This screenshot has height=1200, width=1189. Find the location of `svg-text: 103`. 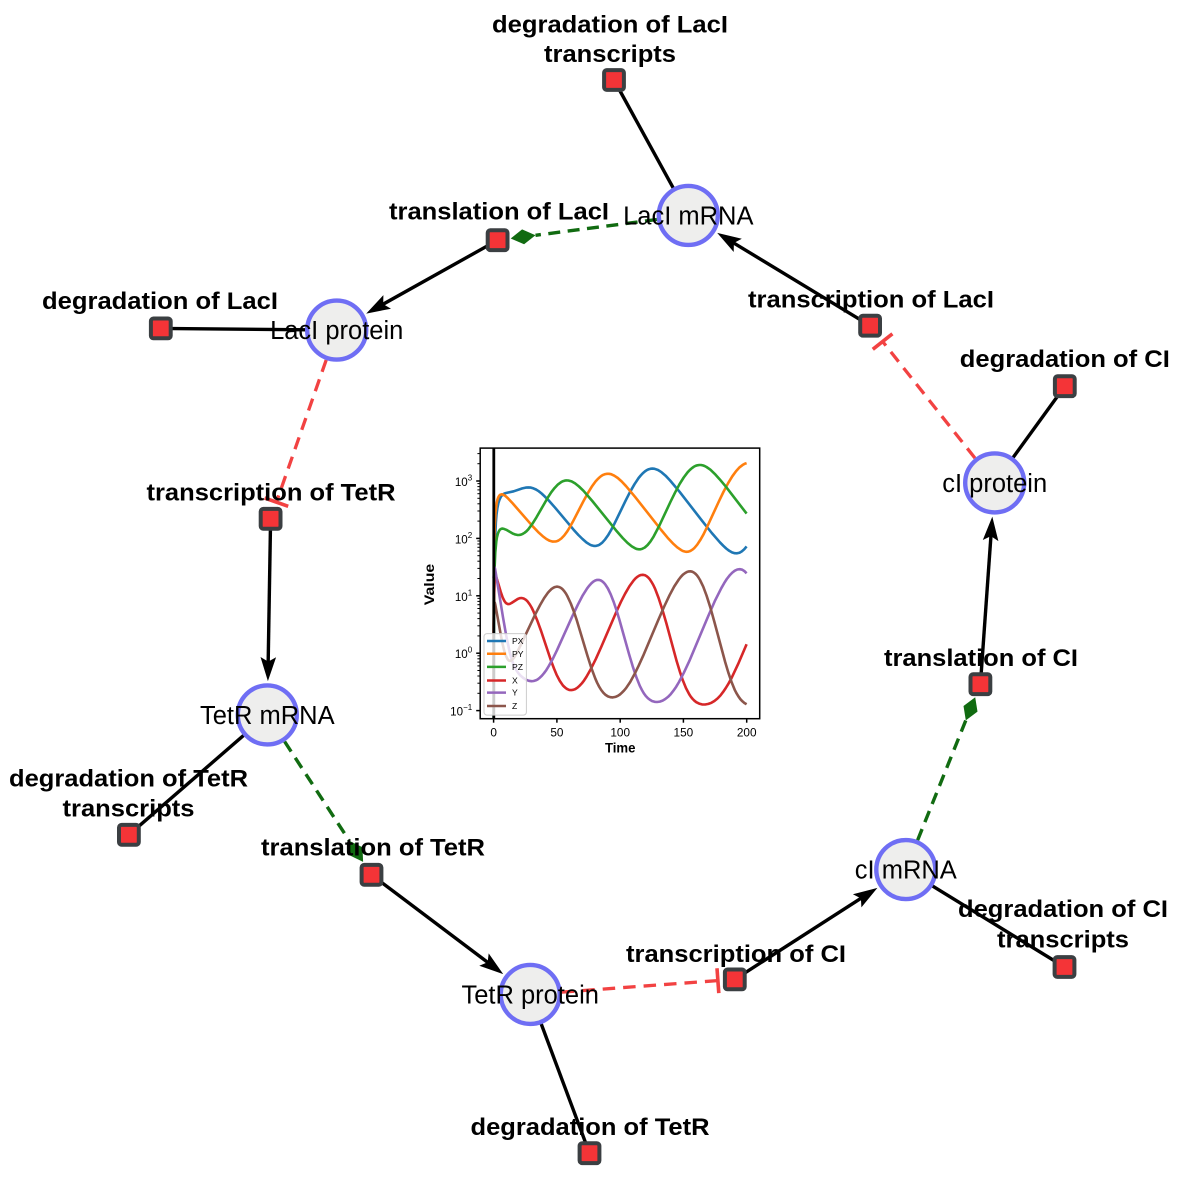

svg-text: 103 is located at coordinates (464, 482).